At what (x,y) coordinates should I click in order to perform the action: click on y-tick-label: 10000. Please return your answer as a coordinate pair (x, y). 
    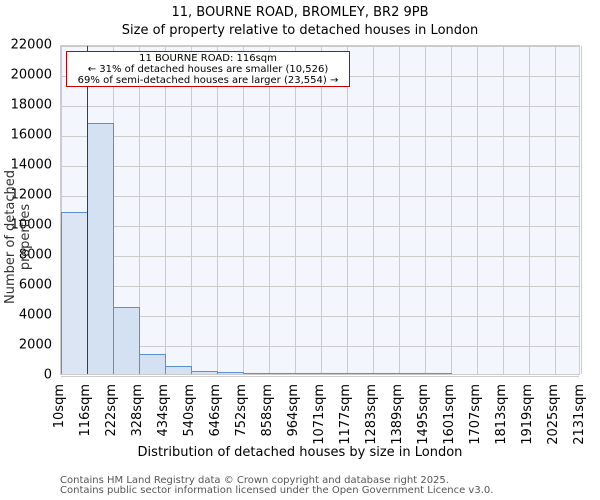
    Looking at the image, I should click on (31, 225).